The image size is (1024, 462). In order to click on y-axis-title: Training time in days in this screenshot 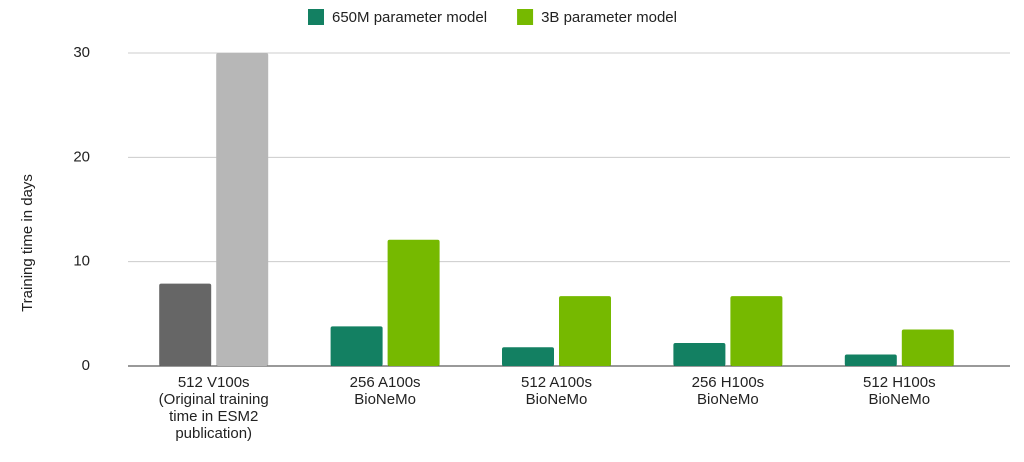, I will do `click(27, 243)`.